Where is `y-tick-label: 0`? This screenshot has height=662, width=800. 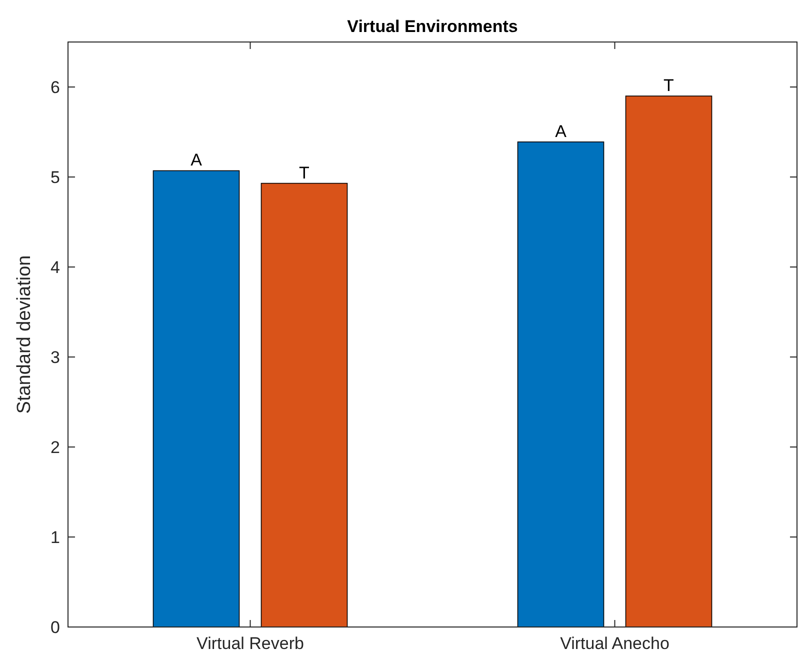
y-tick-label: 0 is located at coordinates (55, 627).